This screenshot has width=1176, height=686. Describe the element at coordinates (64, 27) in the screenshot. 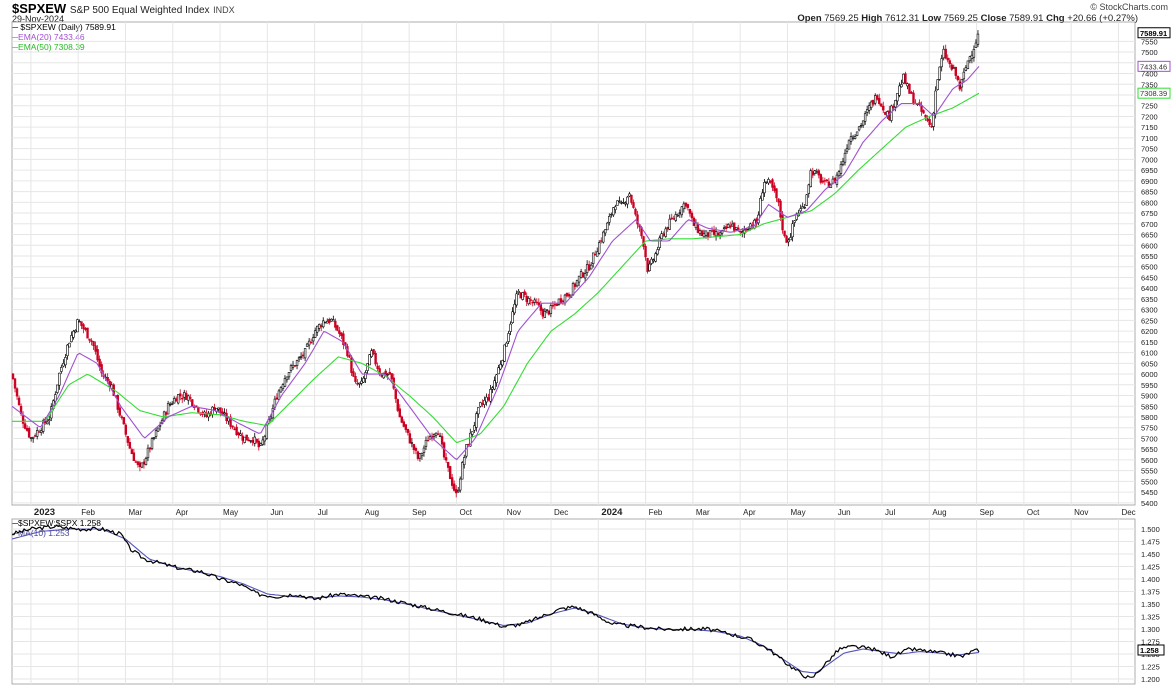

I see `legend-price: ─ $SPXEW (Daily) 7589.91` at that location.